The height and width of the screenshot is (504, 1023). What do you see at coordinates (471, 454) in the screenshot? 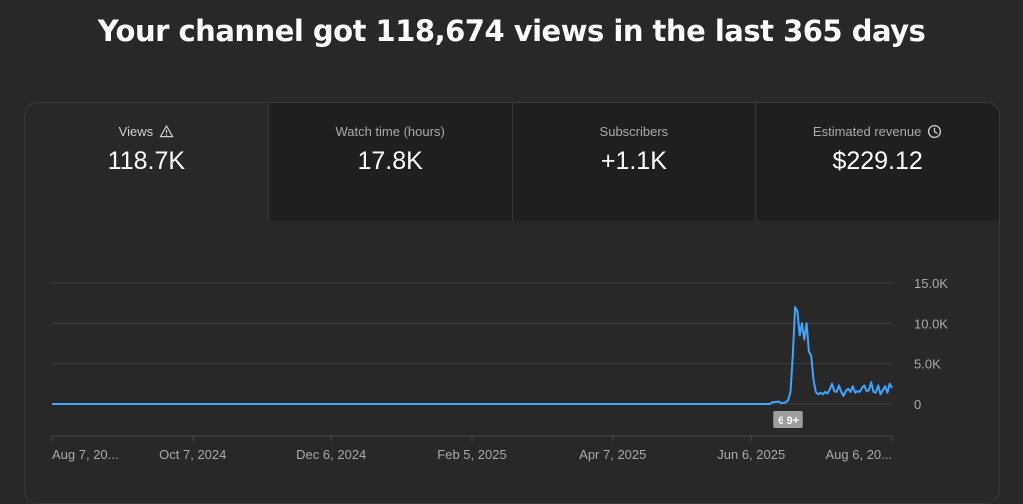
I see `x-tick-label: Feb 5, 2025` at bounding box center [471, 454].